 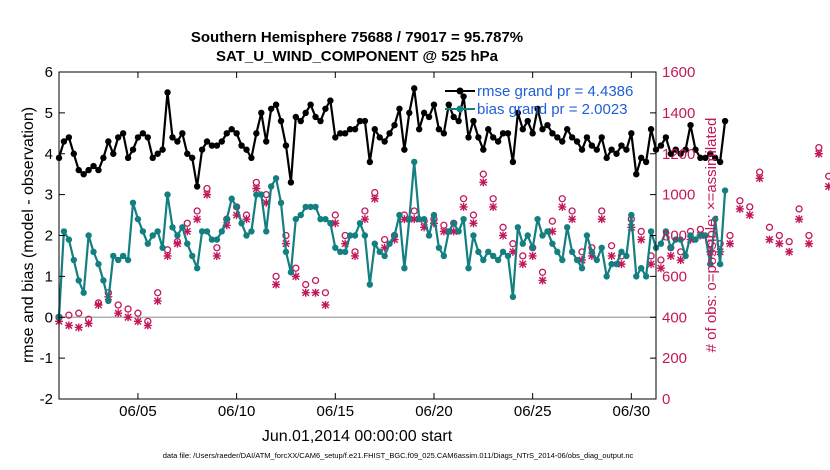 What do you see at coordinates (28, 235) in the screenshot?
I see `y-axis-label: rmse and bias (model - observation)` at bounding box center [28, 235].